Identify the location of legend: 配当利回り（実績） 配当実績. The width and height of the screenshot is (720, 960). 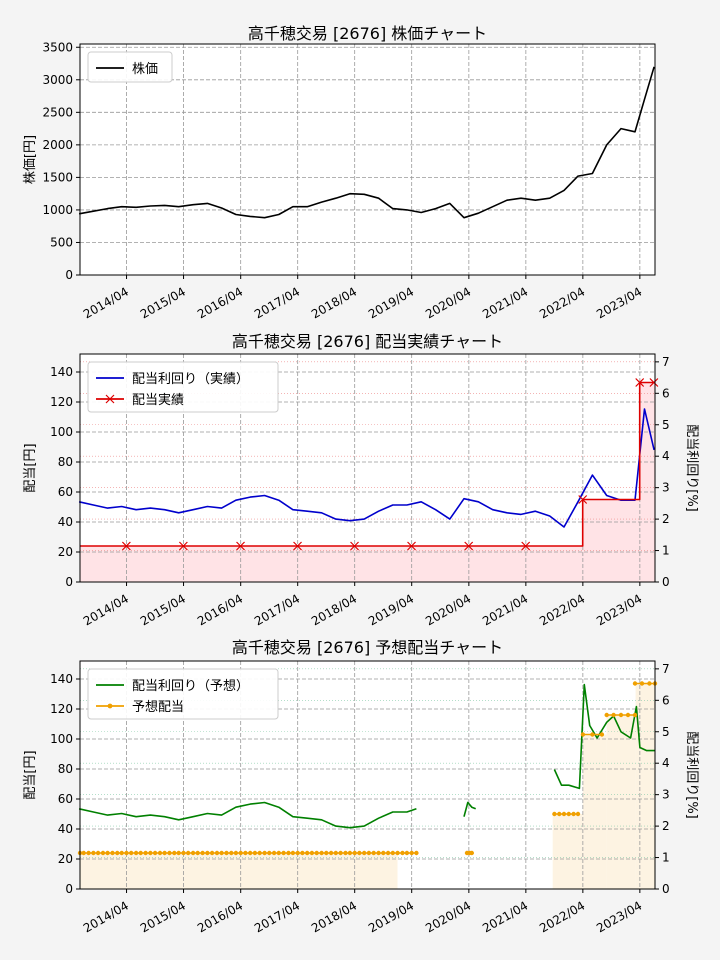
(183, 387).